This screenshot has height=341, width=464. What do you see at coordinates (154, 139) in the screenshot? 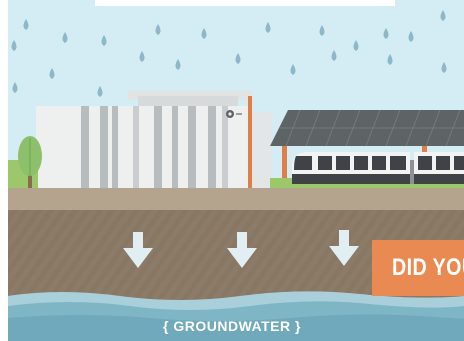
I see `building` at bounding box center [154, 139].